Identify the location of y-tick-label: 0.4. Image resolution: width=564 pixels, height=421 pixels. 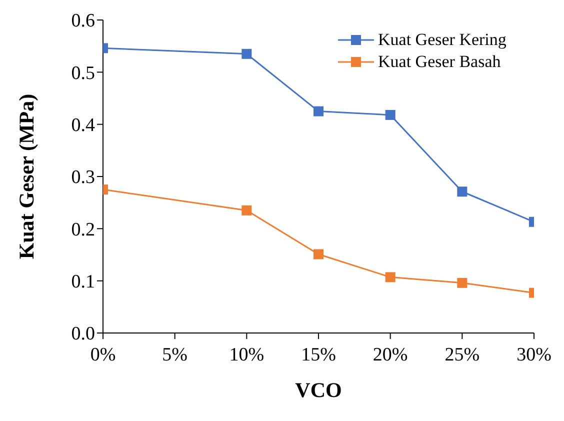
(83, 125).